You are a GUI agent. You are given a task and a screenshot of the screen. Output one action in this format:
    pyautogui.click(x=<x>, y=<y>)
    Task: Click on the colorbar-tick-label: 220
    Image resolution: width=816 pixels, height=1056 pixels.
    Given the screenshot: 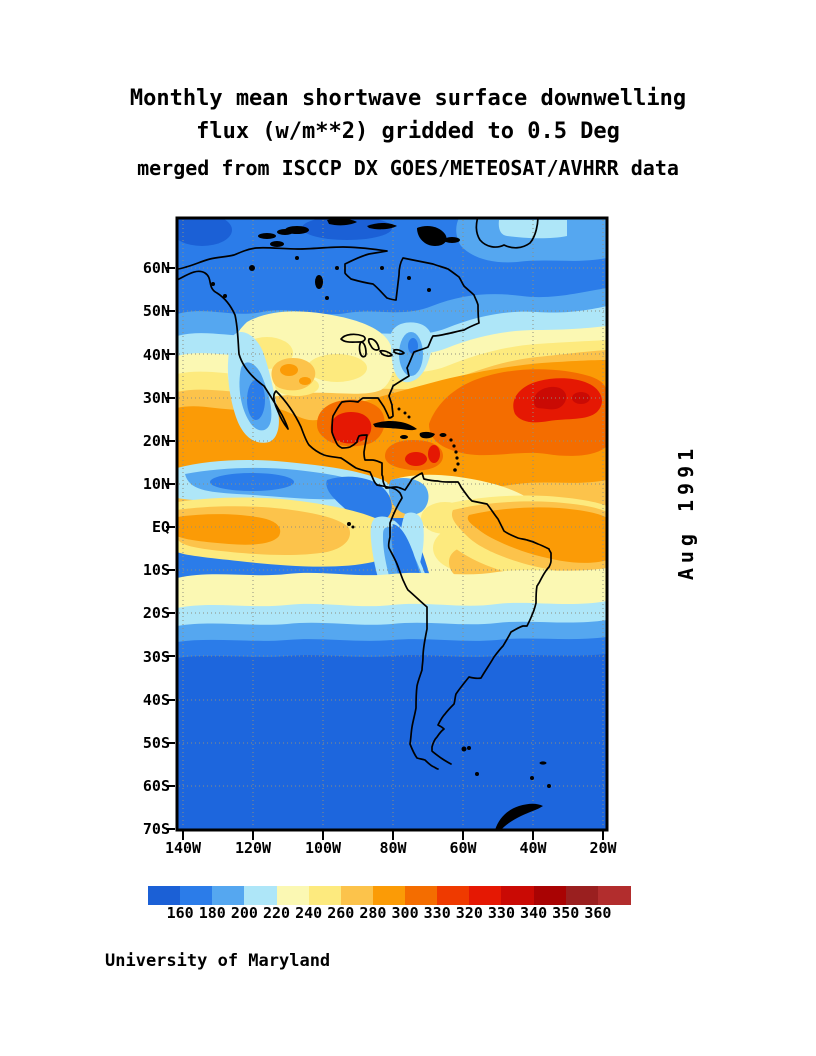 What is the action you would take?
    pyautogui.click(x=276, y=913)
    